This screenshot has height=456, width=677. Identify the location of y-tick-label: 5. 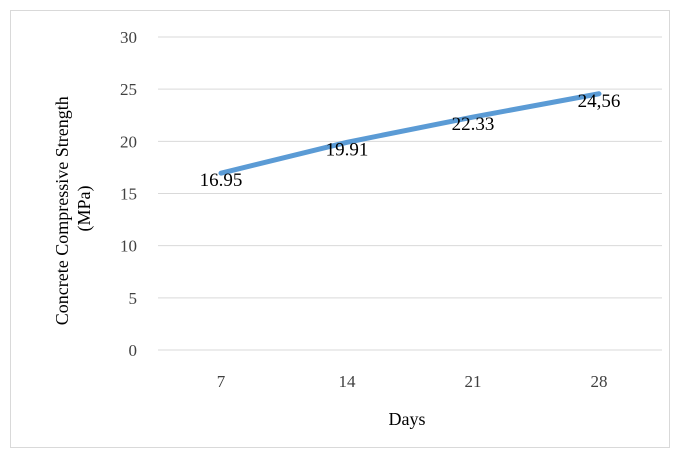
(133, 298).